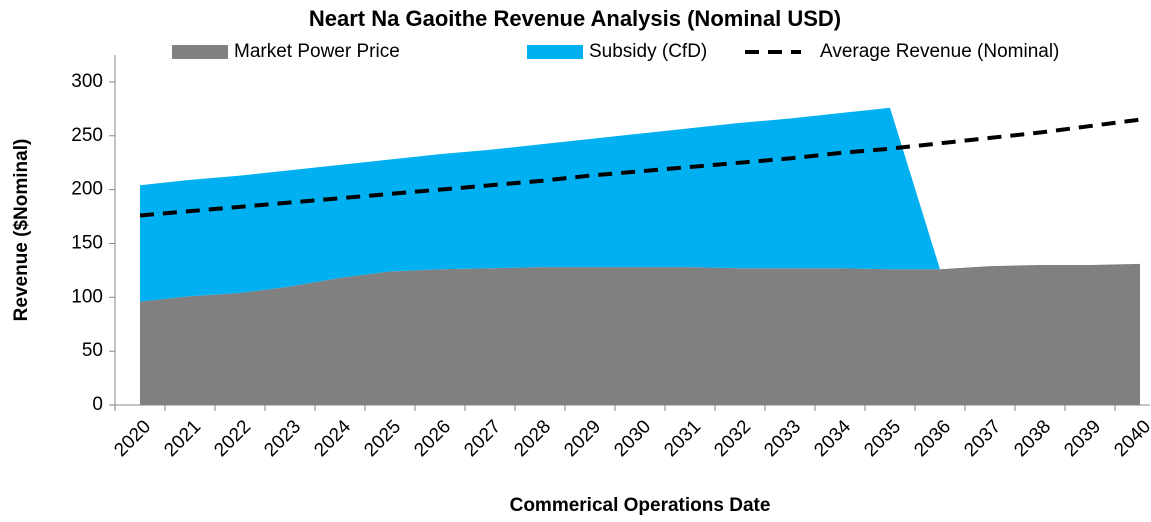 This screenshot has height=522, width=1151. Describe the element at coordinates (382, 438) in the screenshot. I see `x-tick-label: 2025` at that location.